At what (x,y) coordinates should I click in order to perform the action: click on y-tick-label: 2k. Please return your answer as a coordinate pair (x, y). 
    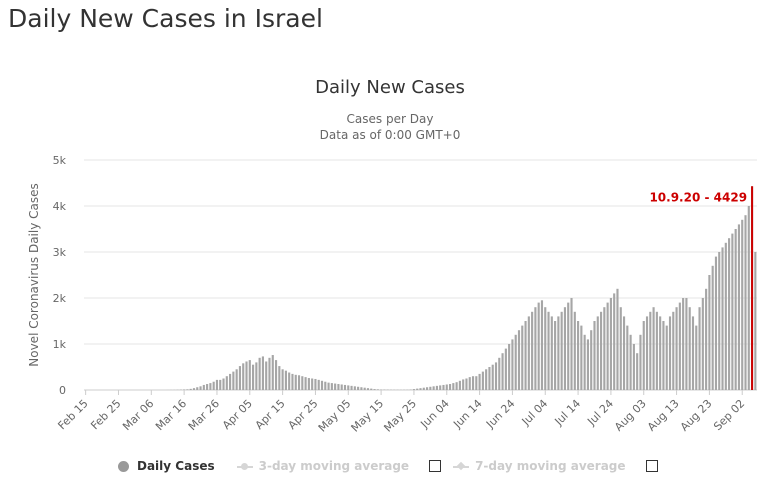
    Looking at the image, I should click on (60, 298).